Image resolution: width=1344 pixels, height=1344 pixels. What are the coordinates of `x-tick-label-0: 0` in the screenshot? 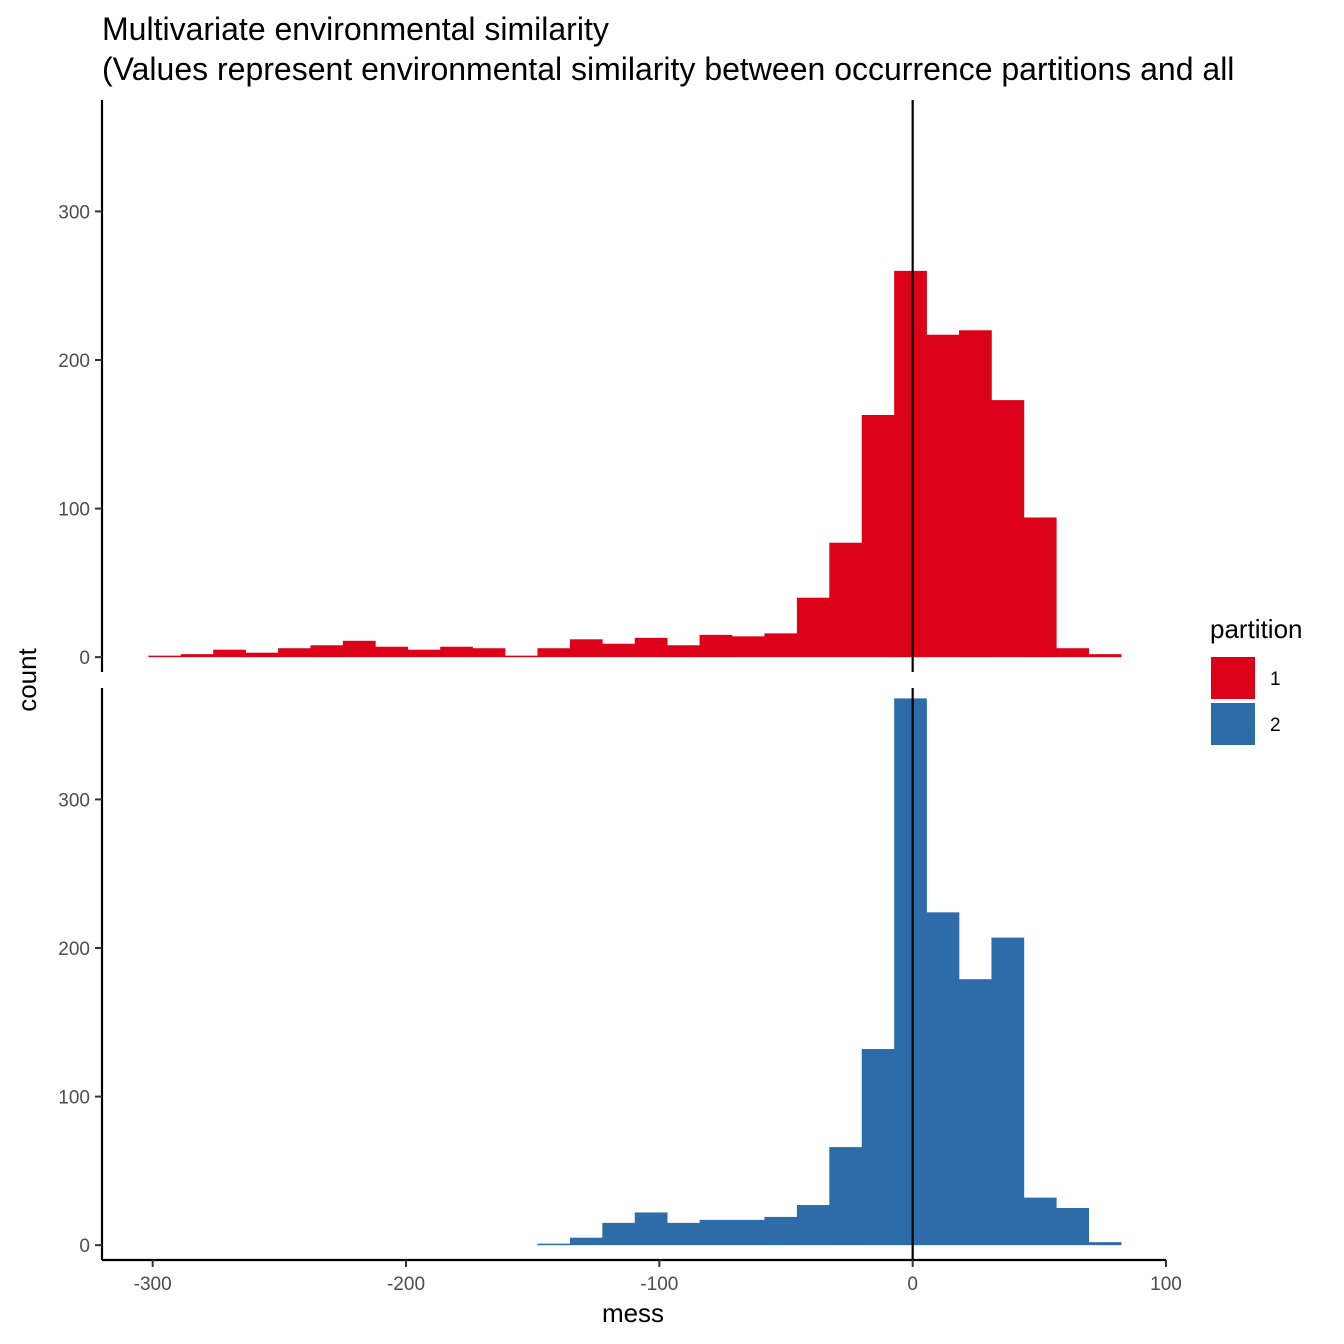 It's located at (912, 1284).